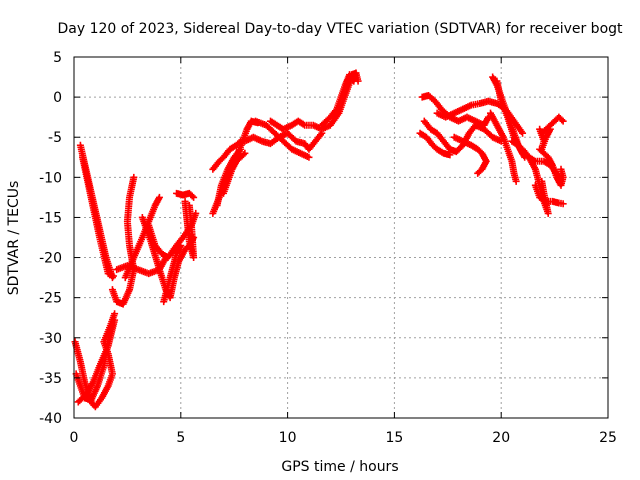 The image size is (640, 480). I want to click on y-tick-label: -5, so click(55, 138).